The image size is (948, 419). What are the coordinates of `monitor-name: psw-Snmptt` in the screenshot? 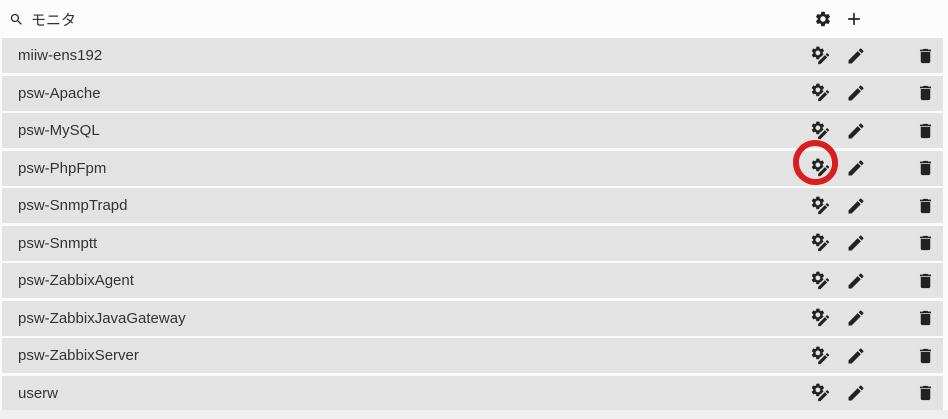 It's located at (58, 243).